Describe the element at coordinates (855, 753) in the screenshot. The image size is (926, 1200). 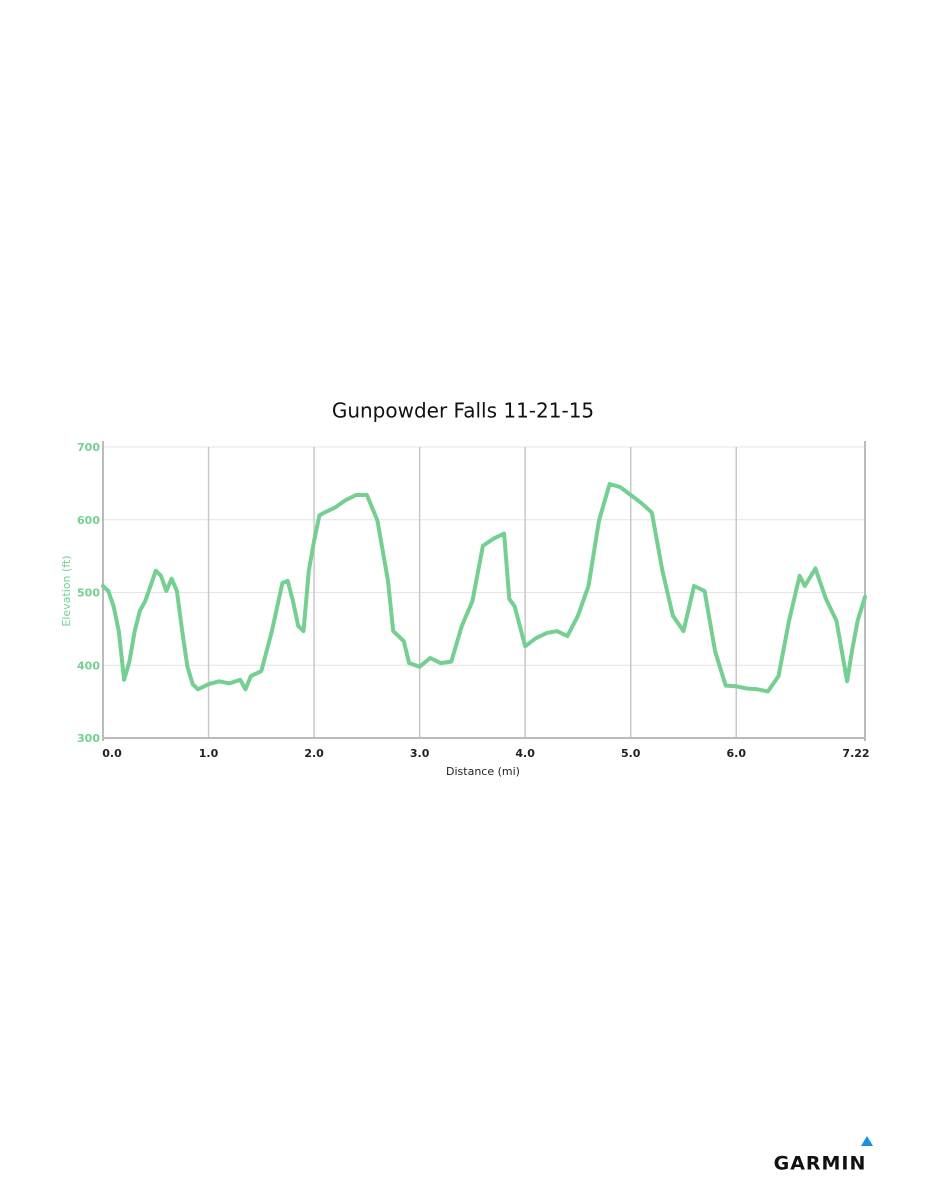
I see `x-tick-label: 7.22` at that location.